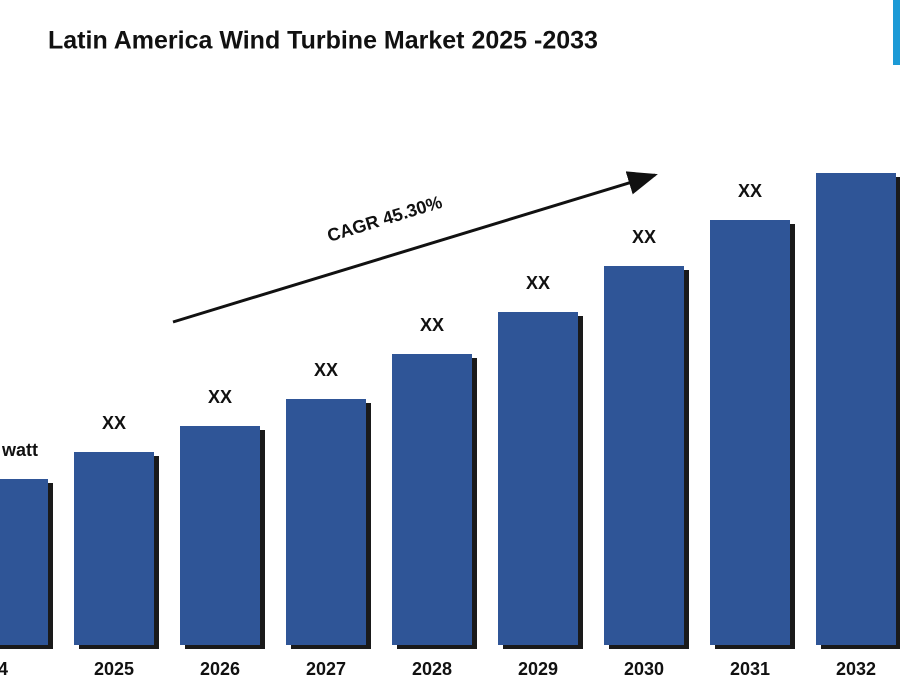 The height and width of the screenshot is (700, 900). I want to click on x-tick-label: 2028, so click(432, 669).